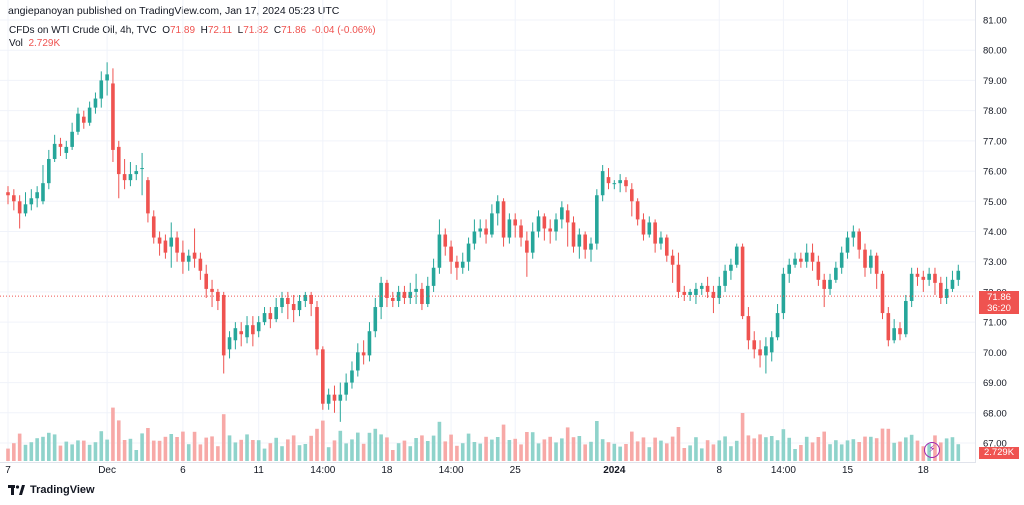  Describe the element at coordinates (995, 81) in the screenshot. I see `price-tick-label: 79.00` at that location.